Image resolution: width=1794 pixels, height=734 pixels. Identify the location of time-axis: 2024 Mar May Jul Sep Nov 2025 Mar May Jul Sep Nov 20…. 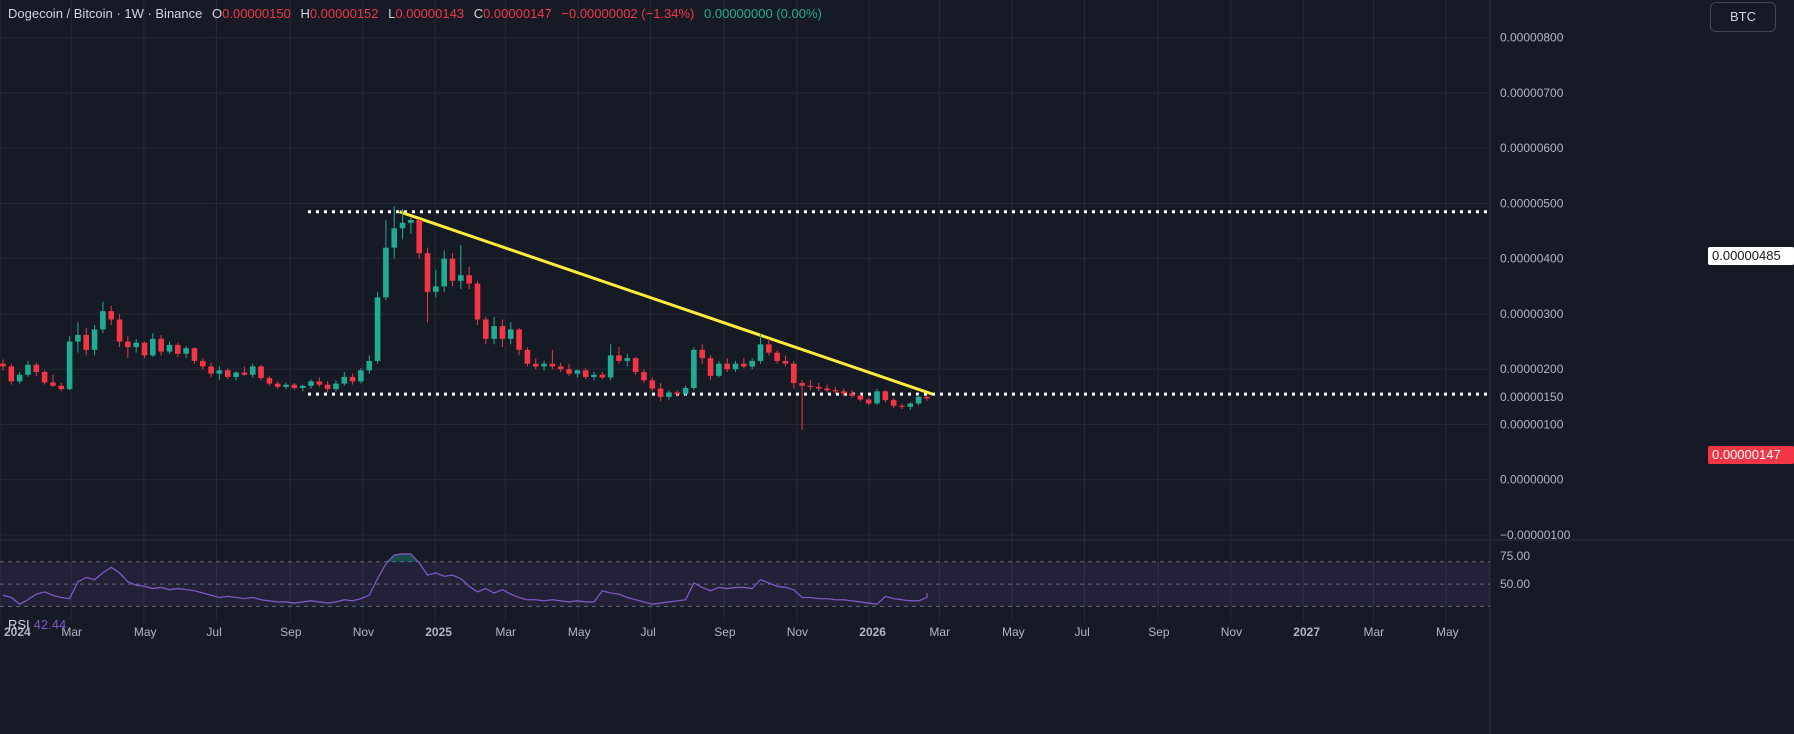
(731, 632).